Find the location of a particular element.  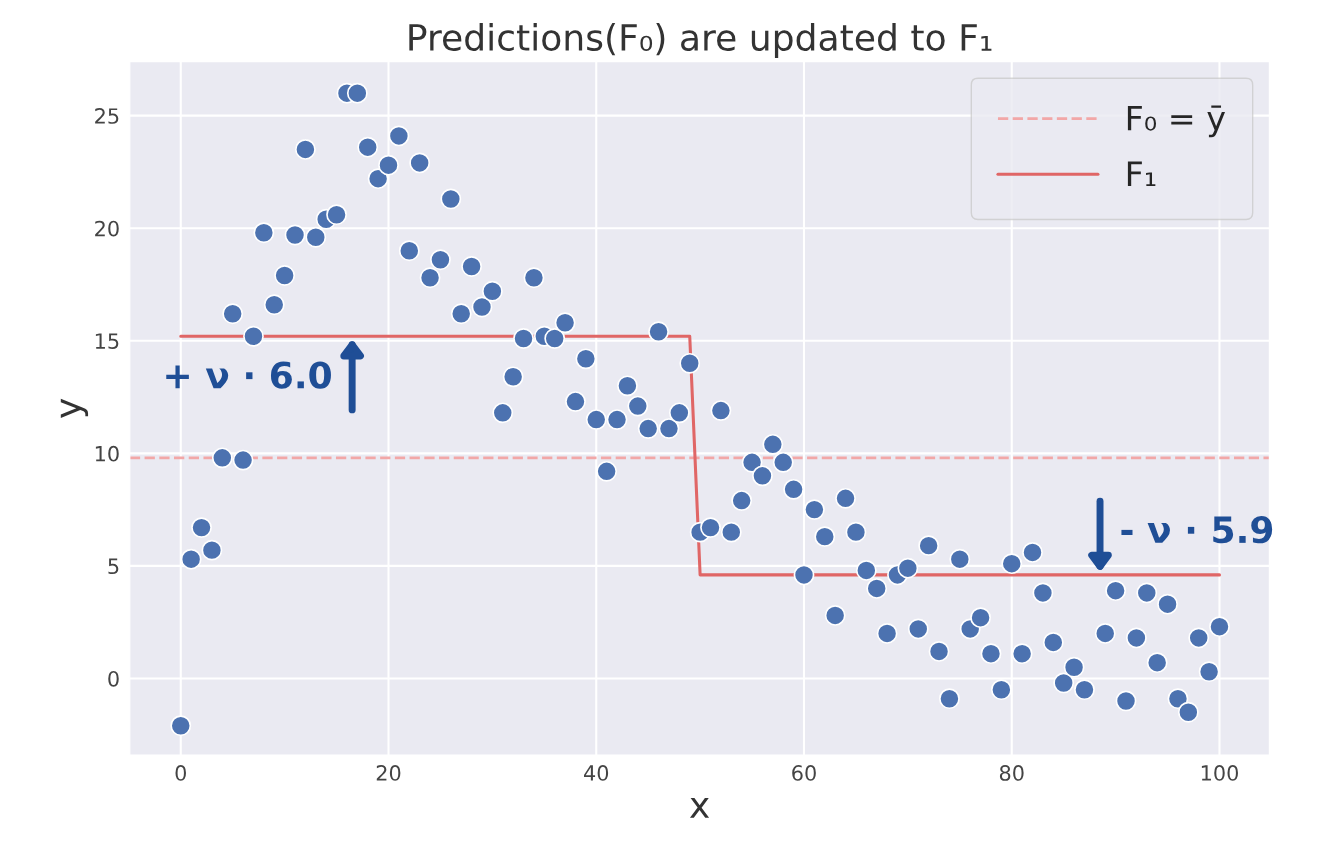

annotation: - ν · 5.9 is located at coordinates (1197, 530).